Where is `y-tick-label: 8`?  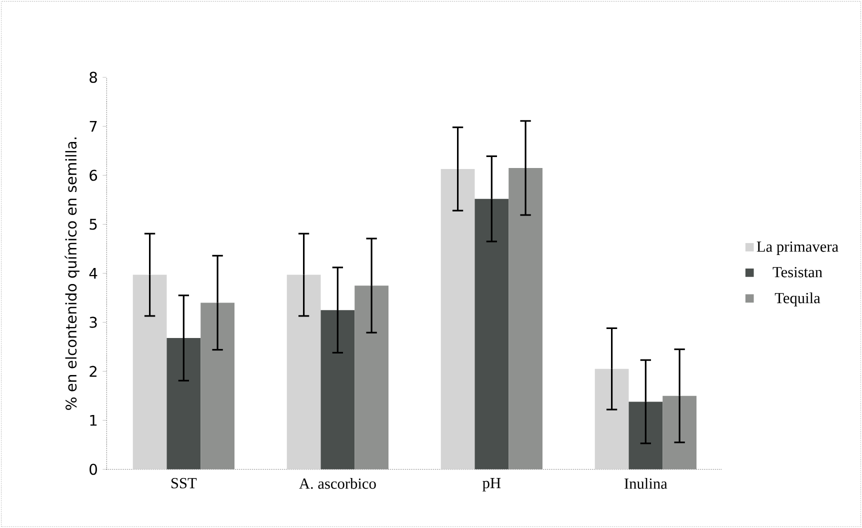
y-tick-label: 8 is located at coordinates (93, 77).